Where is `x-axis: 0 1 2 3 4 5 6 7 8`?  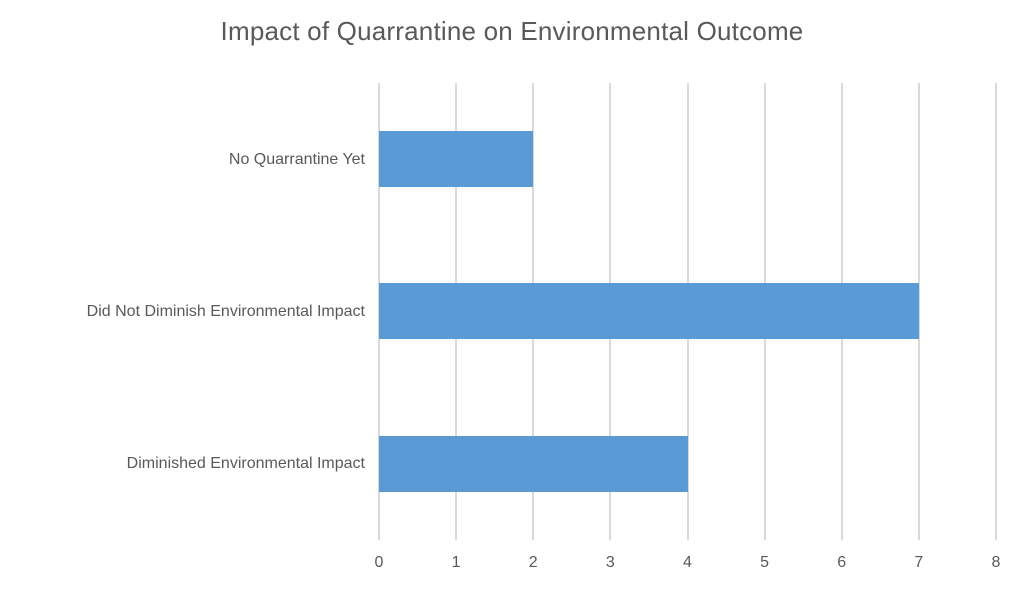
x-axis: 0 1 2 3 4 5 6 7 8 is located at coordinates (688, 562).